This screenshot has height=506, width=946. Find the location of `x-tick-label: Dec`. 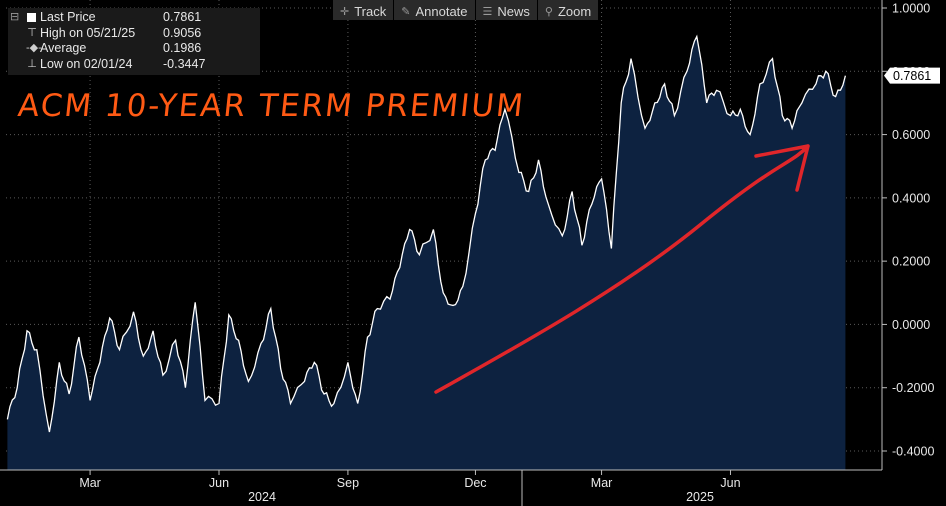

x-tick-label: Dec is located at coordinates (475, 483).